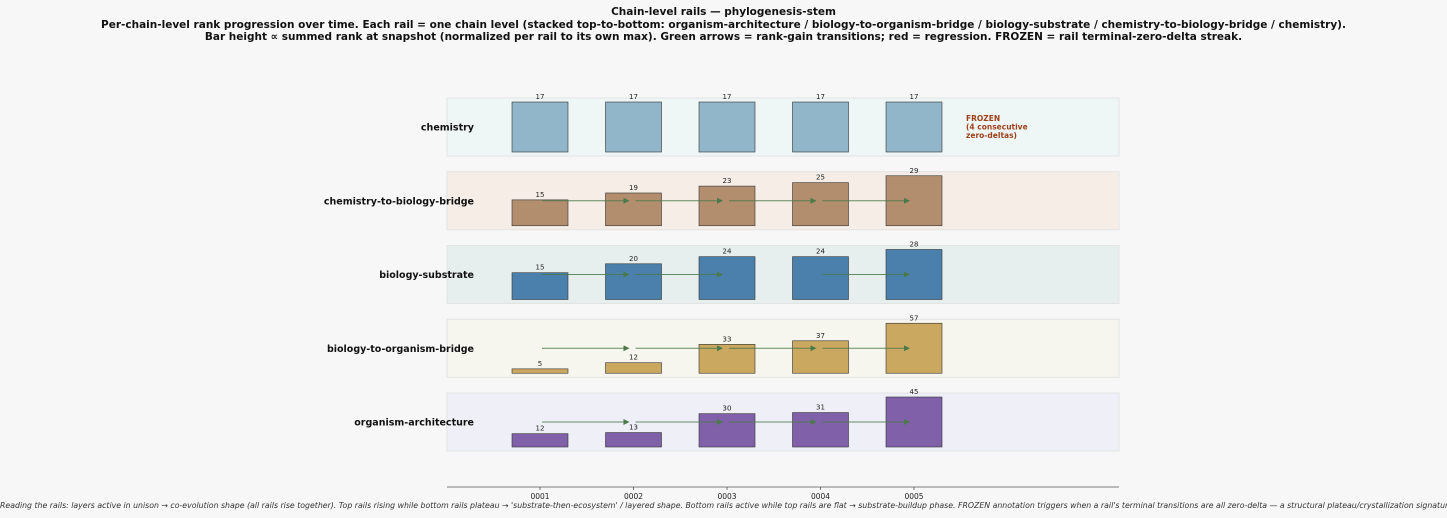 The width and height of the screenshot is (1447, 518). Describe the element at coordinates (727, 97) in the screenshot. I see `data-label-chemistry-0003: 17` at that location.